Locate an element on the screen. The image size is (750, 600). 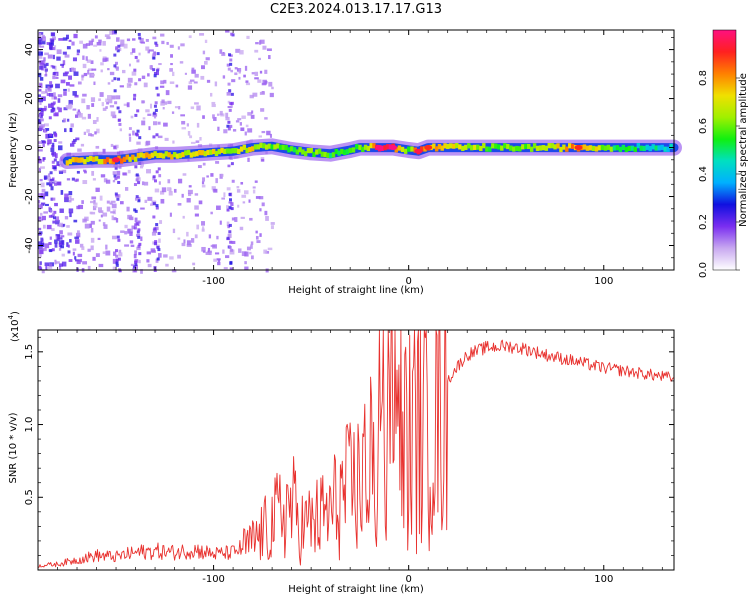
spectrogram-y-axis-label: Frequency (Hz) is located at coordinates (13, 150).